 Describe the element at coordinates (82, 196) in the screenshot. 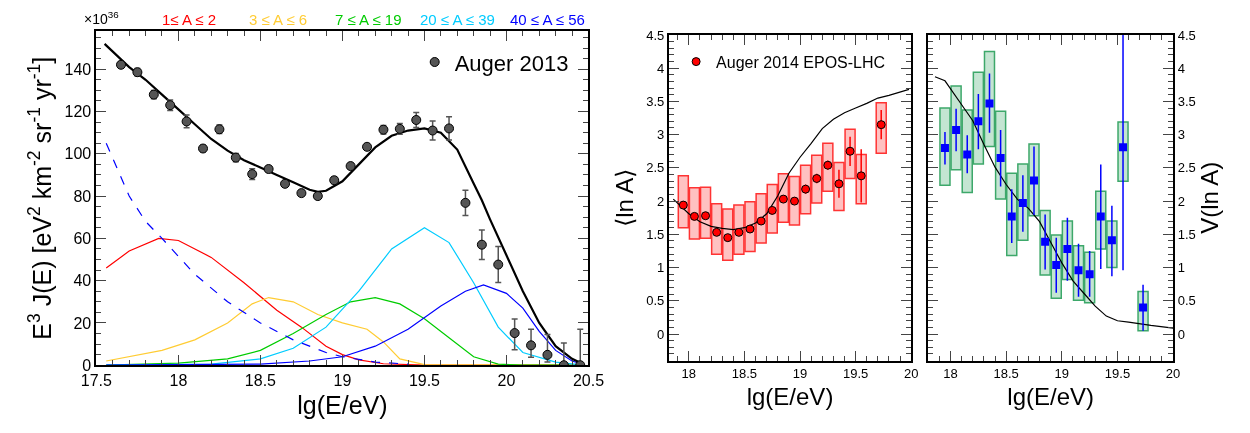

I see `y-tick-label: 80` at that location.